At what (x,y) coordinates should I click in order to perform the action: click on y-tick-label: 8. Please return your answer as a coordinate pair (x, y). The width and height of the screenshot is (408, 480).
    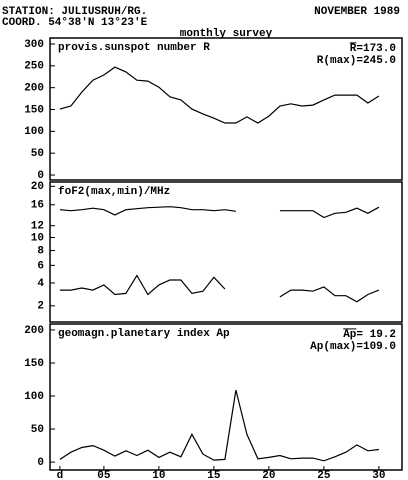
    Looking at the image, I should click on (40, 251).